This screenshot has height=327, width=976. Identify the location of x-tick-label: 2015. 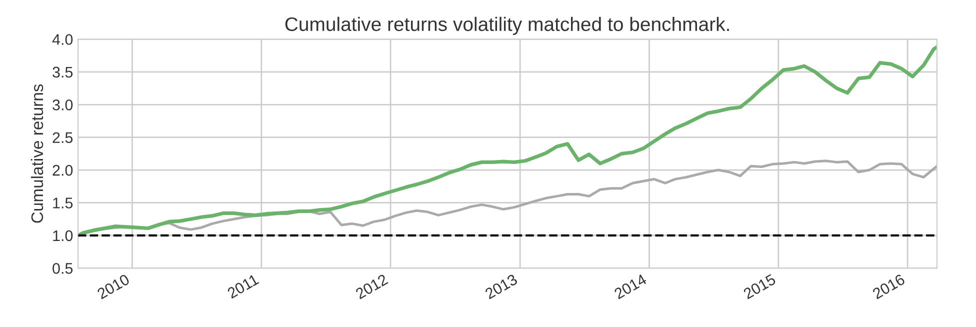
(759, 287).